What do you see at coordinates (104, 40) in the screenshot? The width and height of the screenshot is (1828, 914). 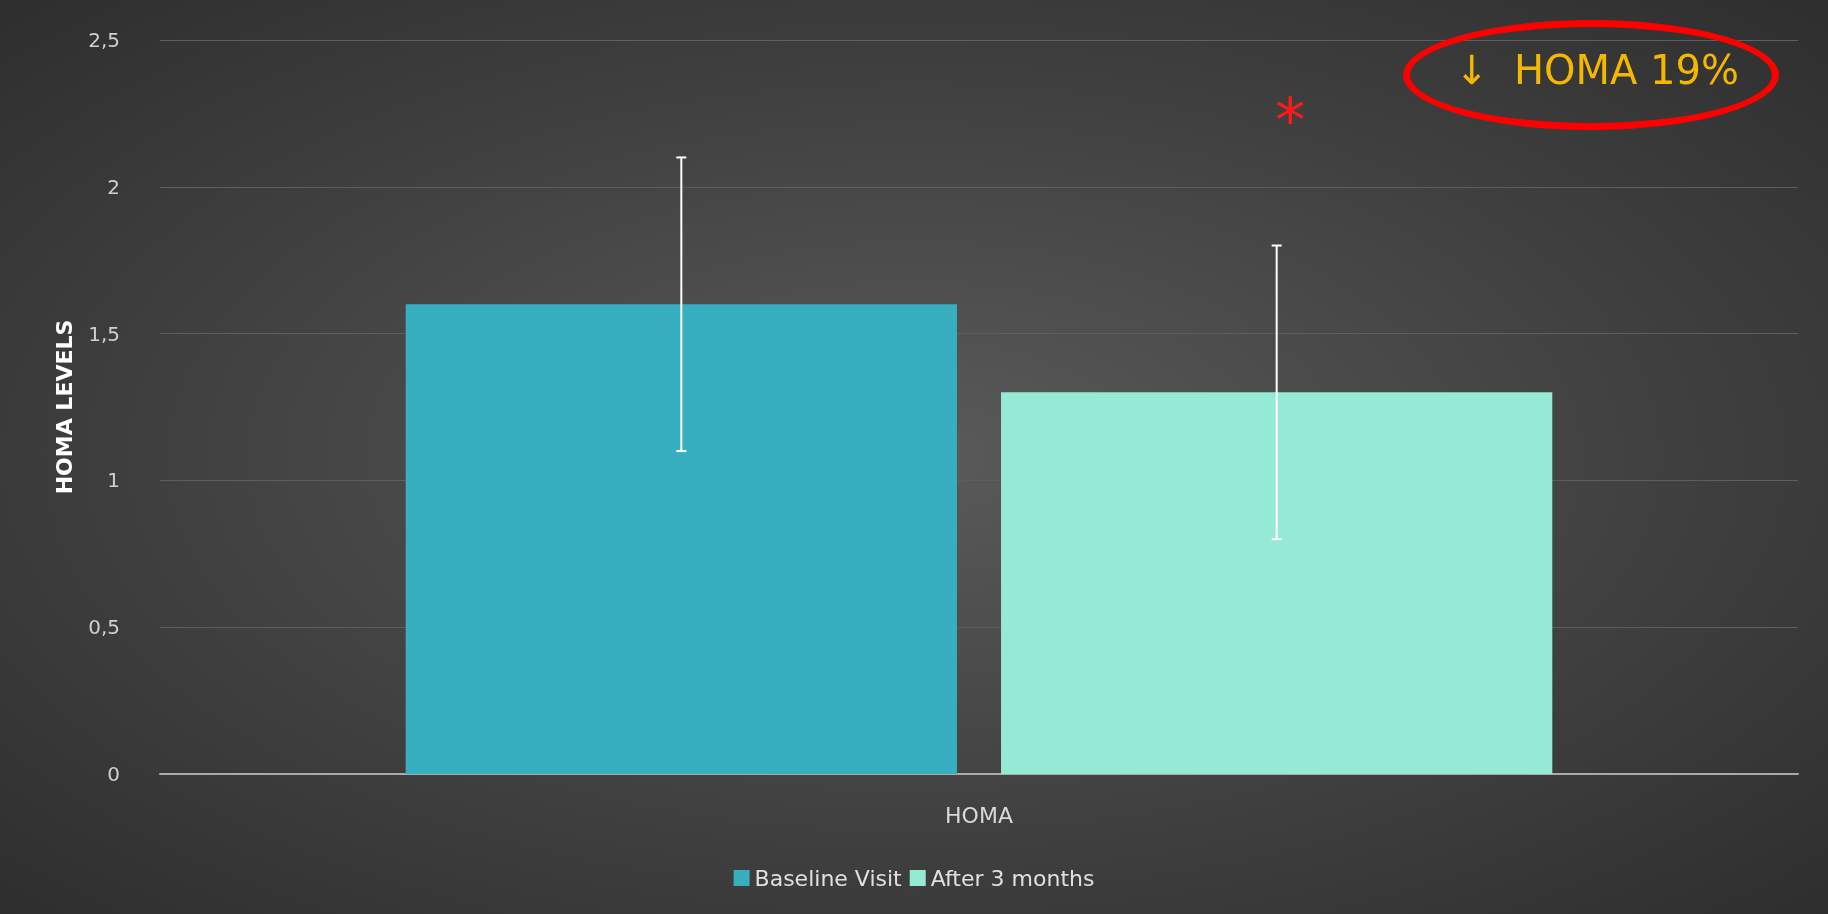 I see `y-tick-label: 2,5` at bounding box center [104, 40].